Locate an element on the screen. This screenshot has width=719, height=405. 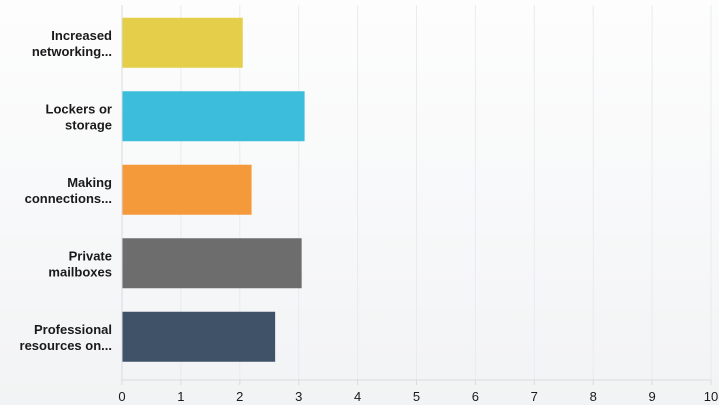
x-tick-label: 9 is located at coordinates (651, 396).